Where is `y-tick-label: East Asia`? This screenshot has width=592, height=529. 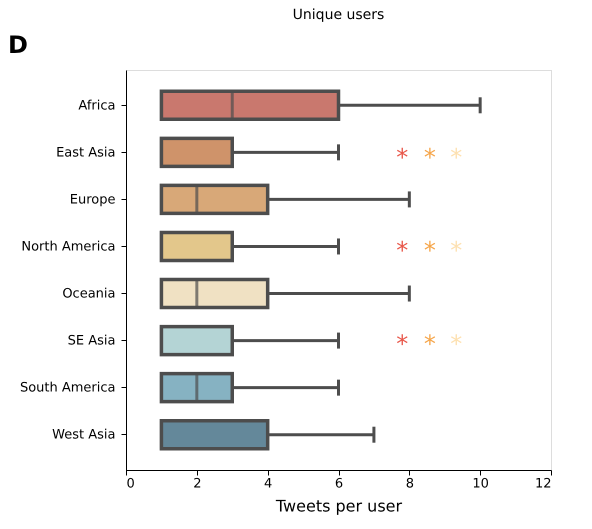 y-tick-label: East Asia is located at coordinates (86, 152).